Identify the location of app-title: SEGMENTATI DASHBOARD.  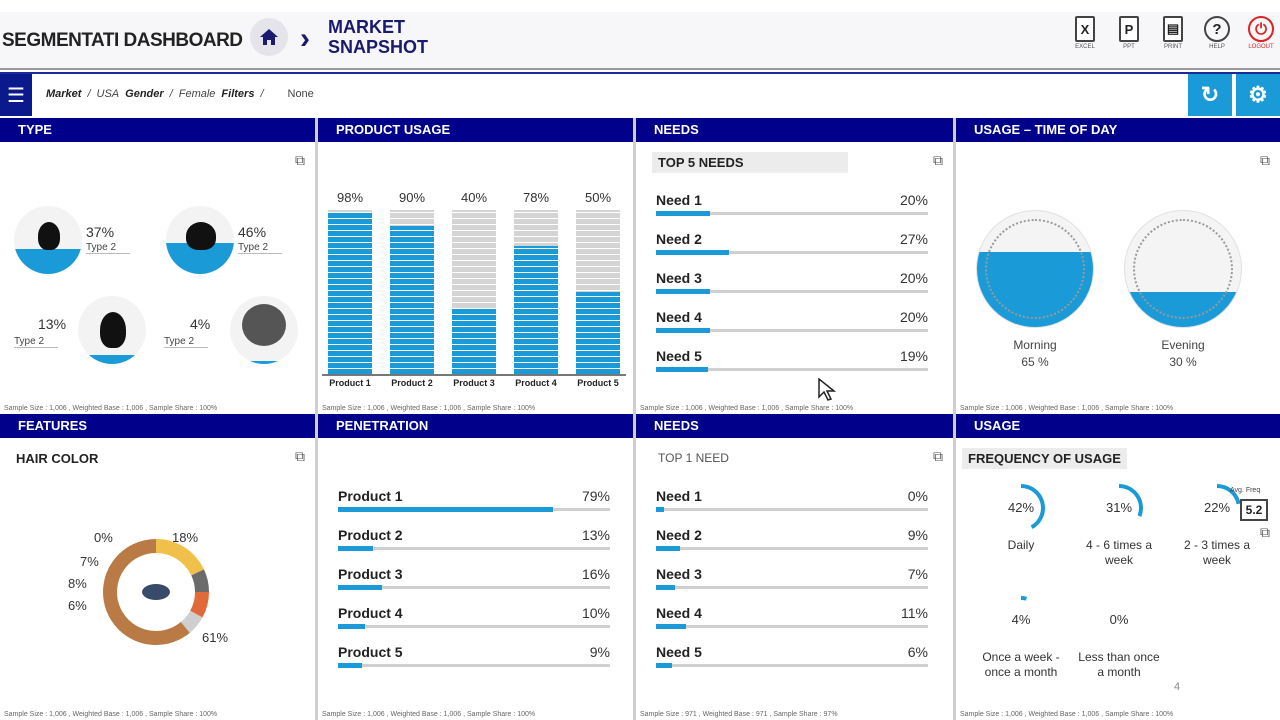
(122, 40).